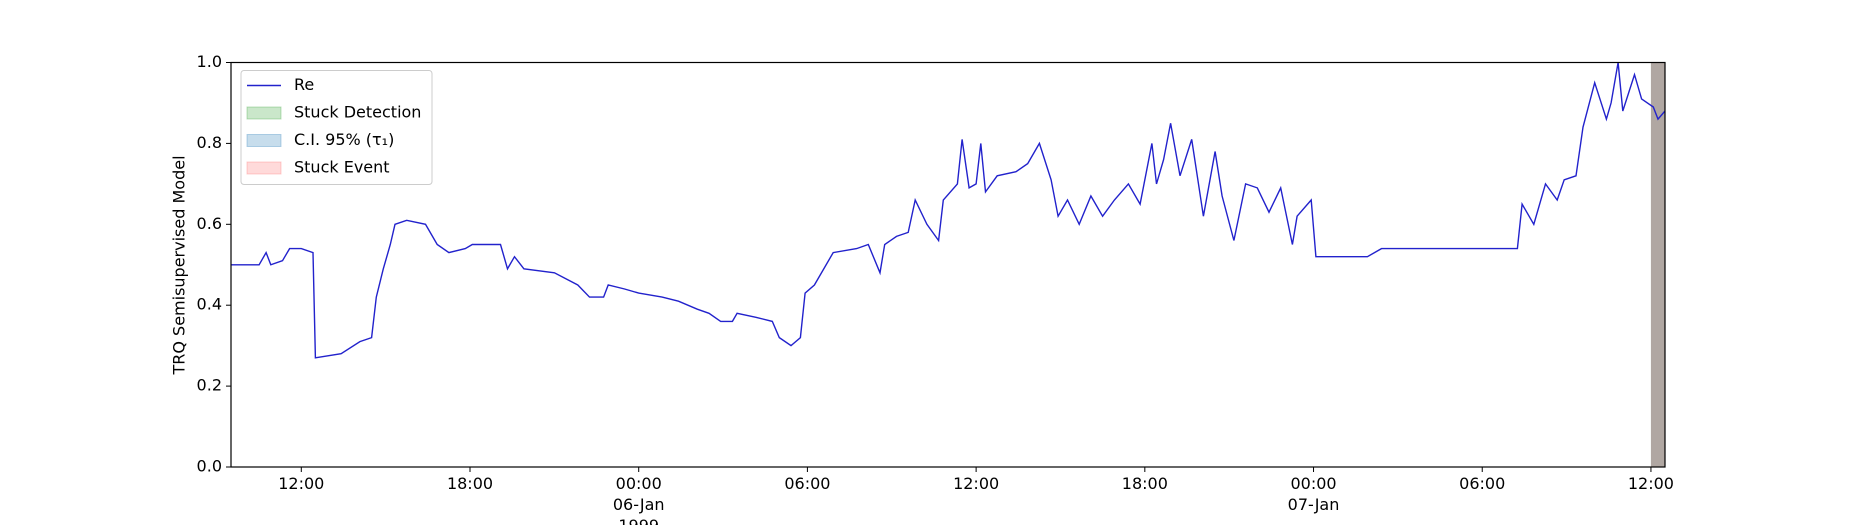 Image resolution: width=1850 pixels, height=525 pixels. I want to click on x-tick-label-line: 07-Jan, so click(1314, 504).